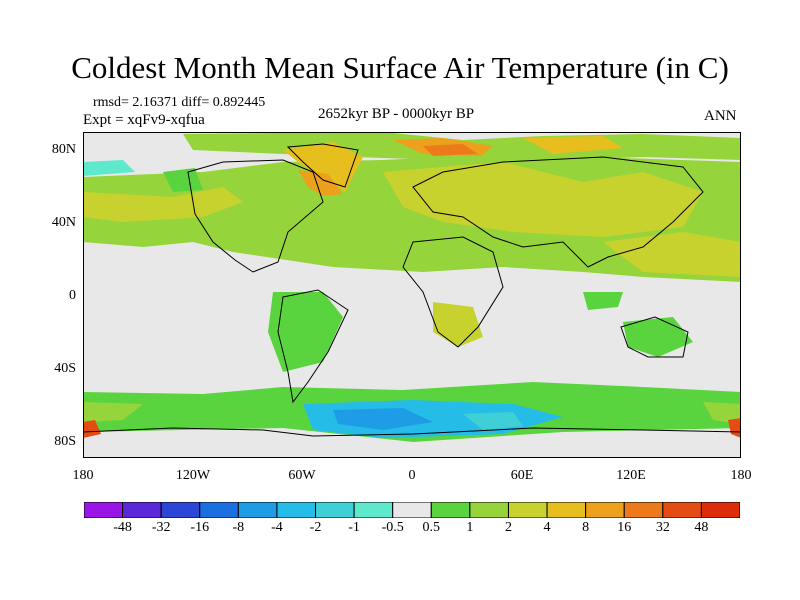 Image resolution: width=800 pixels, height=600 pixels. Describe the element at coordinates (200, 527) in the screenshot. I see `colorbar-label: -16` at that location.